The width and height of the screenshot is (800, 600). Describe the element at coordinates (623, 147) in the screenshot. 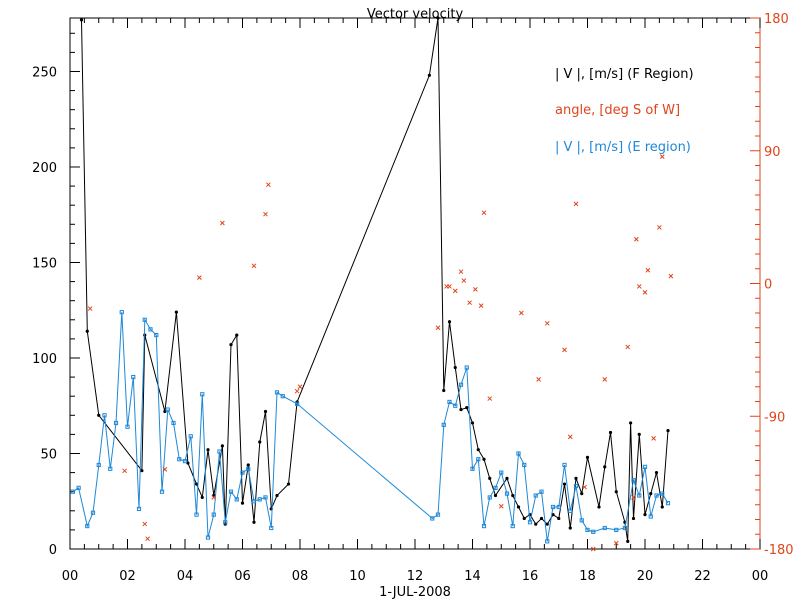

I see `legend-e-region: | V |, [m/s] (E region)` at that location.